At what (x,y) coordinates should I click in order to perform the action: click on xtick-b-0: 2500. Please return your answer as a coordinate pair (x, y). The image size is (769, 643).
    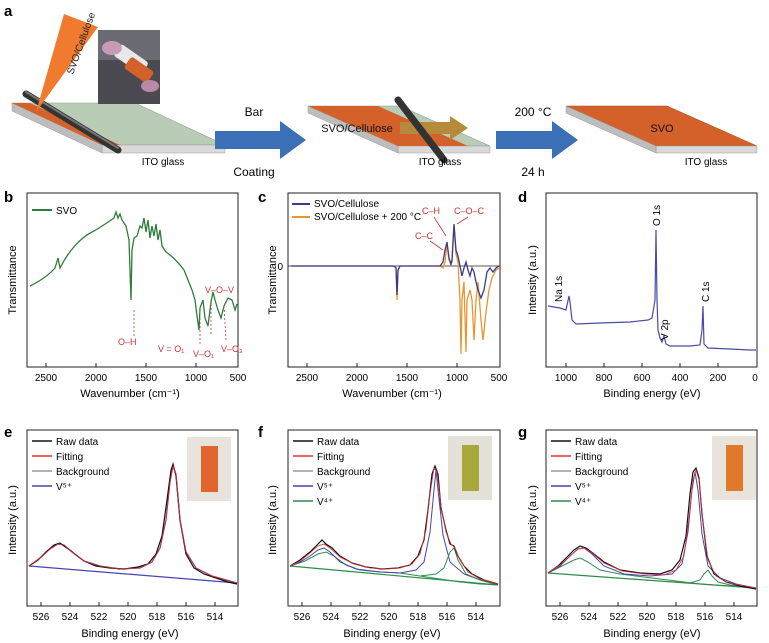
    Looking at the image, I should click on (46, 378).